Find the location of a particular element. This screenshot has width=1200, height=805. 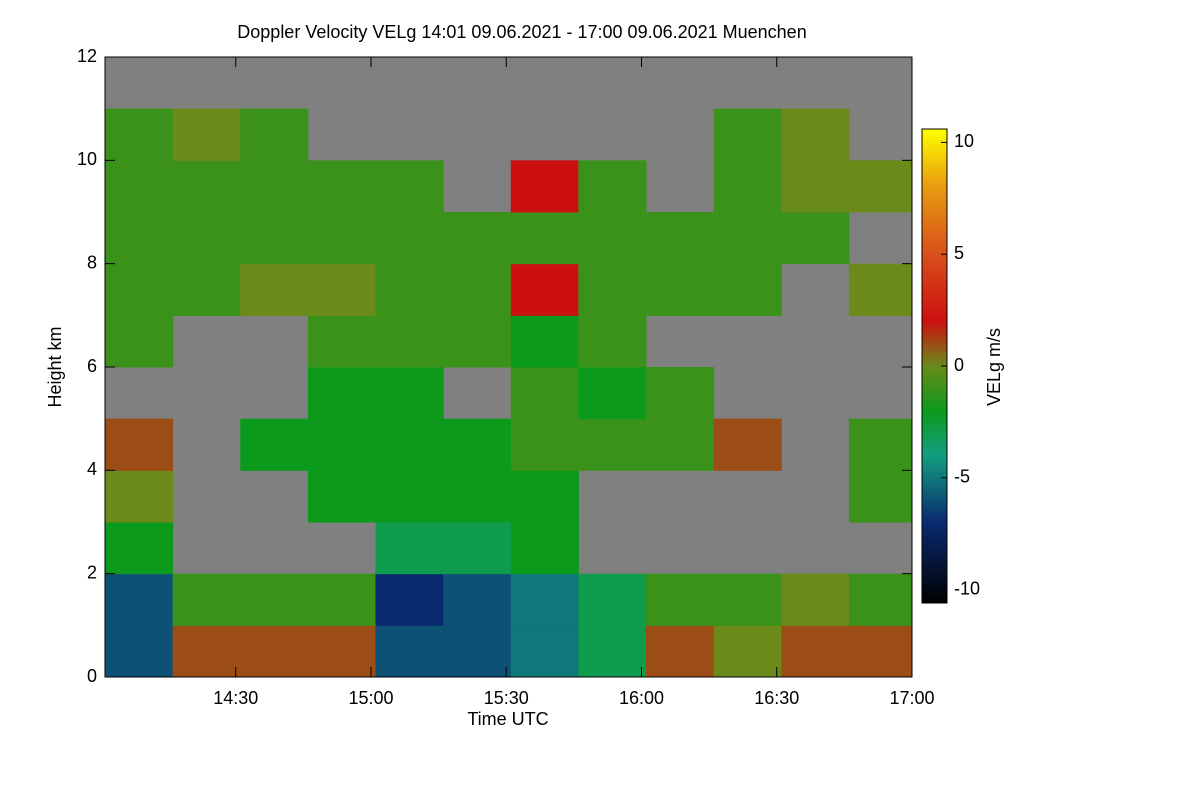

x-tick-label: 16:00 is located at coordinates (641, 698).